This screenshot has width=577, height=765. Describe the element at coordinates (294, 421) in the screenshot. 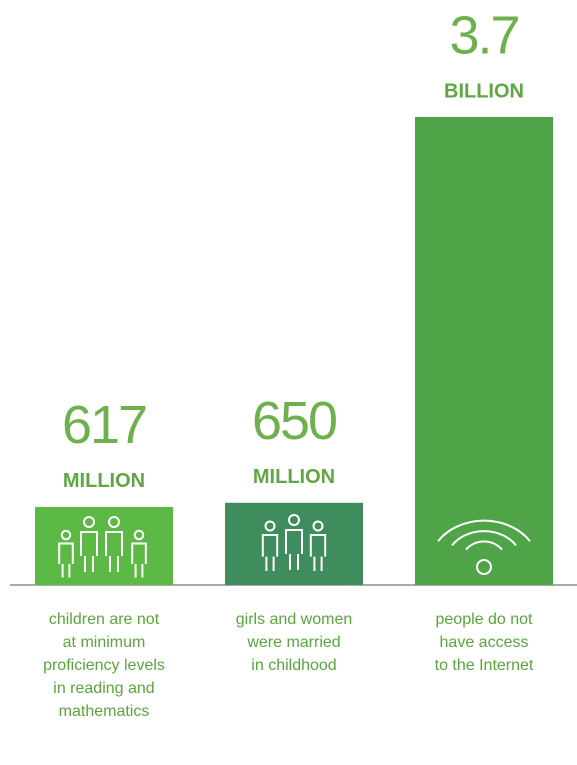

I see `value-label: 650` at that location.